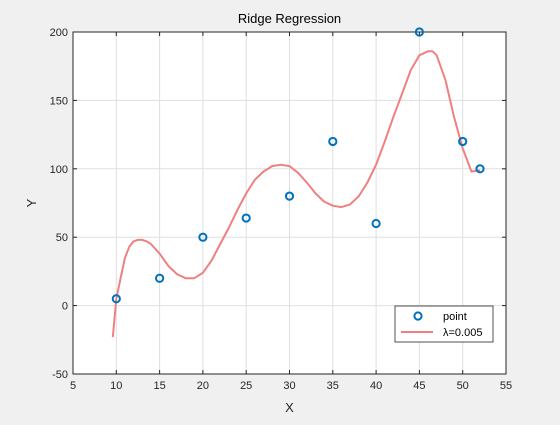  I want to click on y-tick-label: 0, so click(65, 307).